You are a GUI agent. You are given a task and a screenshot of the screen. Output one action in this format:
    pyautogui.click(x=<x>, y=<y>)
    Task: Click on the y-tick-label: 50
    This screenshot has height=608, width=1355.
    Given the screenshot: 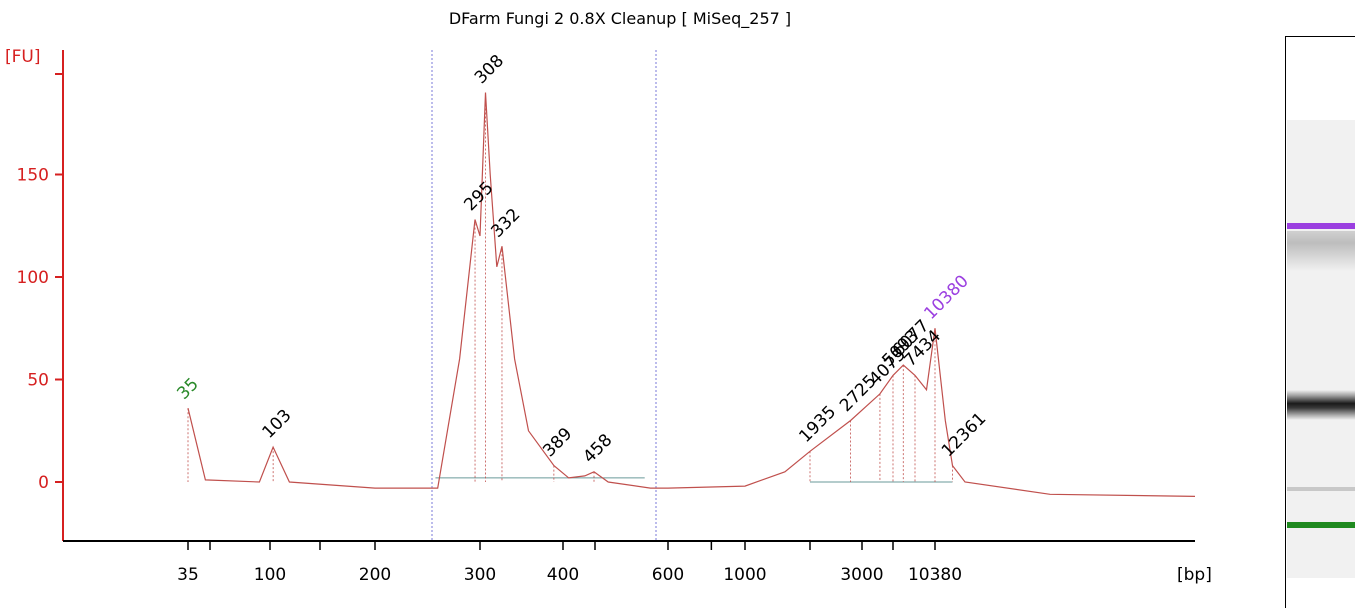 What is the action you would take?
    pyautogui.click(x=38, y=381)
    